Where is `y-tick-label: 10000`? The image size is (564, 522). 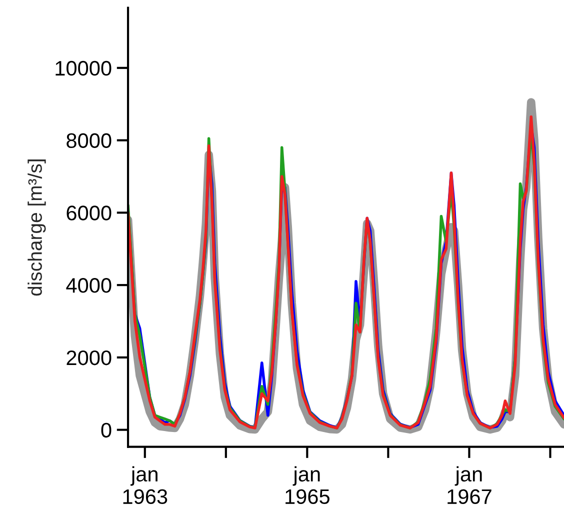
y-tick-label: 10000 is located at coordinates (84, 68).